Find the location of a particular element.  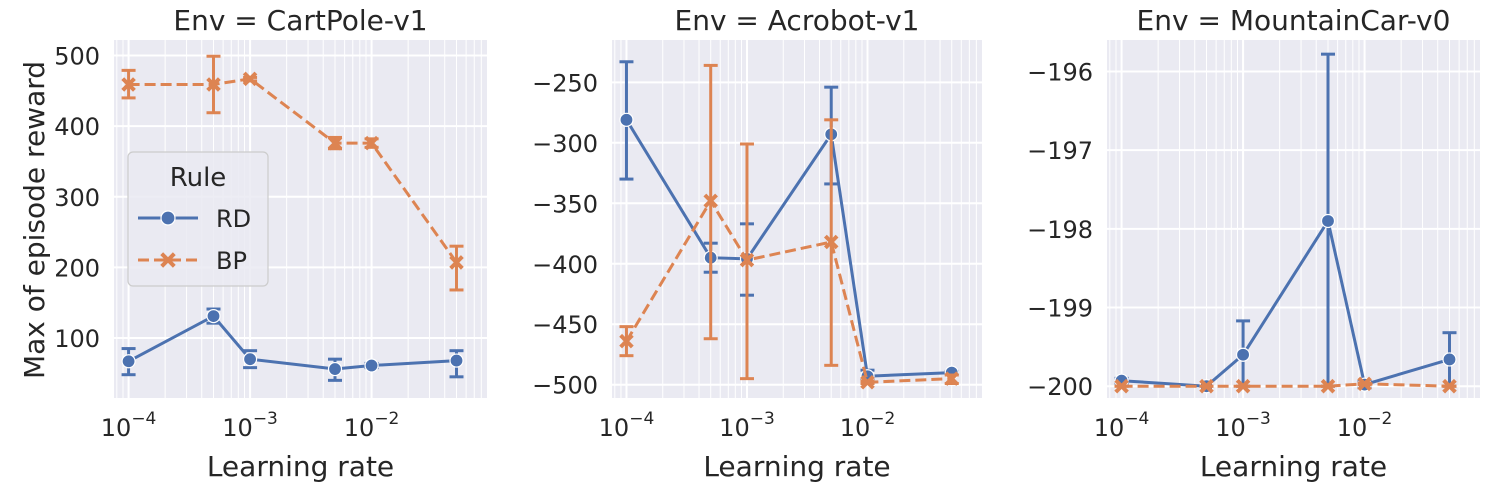

y-tick-label: −400 is located at coordinates (565, 265).